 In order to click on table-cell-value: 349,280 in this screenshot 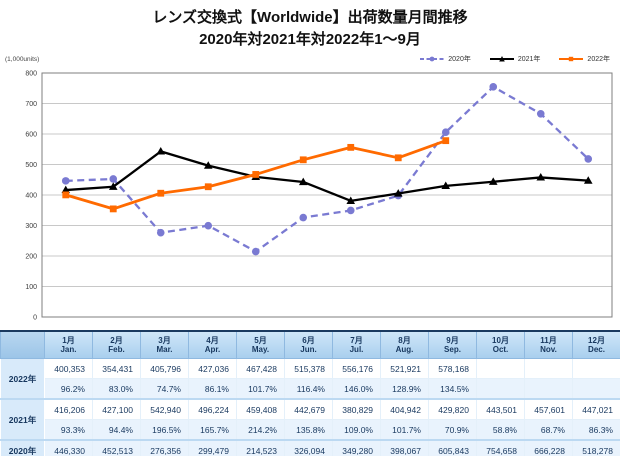, I will do `click(356, 447)`.